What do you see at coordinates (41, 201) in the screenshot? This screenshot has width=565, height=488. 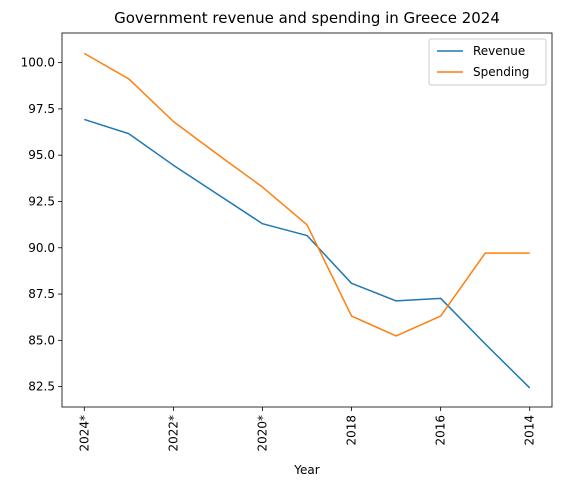 I see `y-tick-label: 92.5` at bounding box center [41, 201].